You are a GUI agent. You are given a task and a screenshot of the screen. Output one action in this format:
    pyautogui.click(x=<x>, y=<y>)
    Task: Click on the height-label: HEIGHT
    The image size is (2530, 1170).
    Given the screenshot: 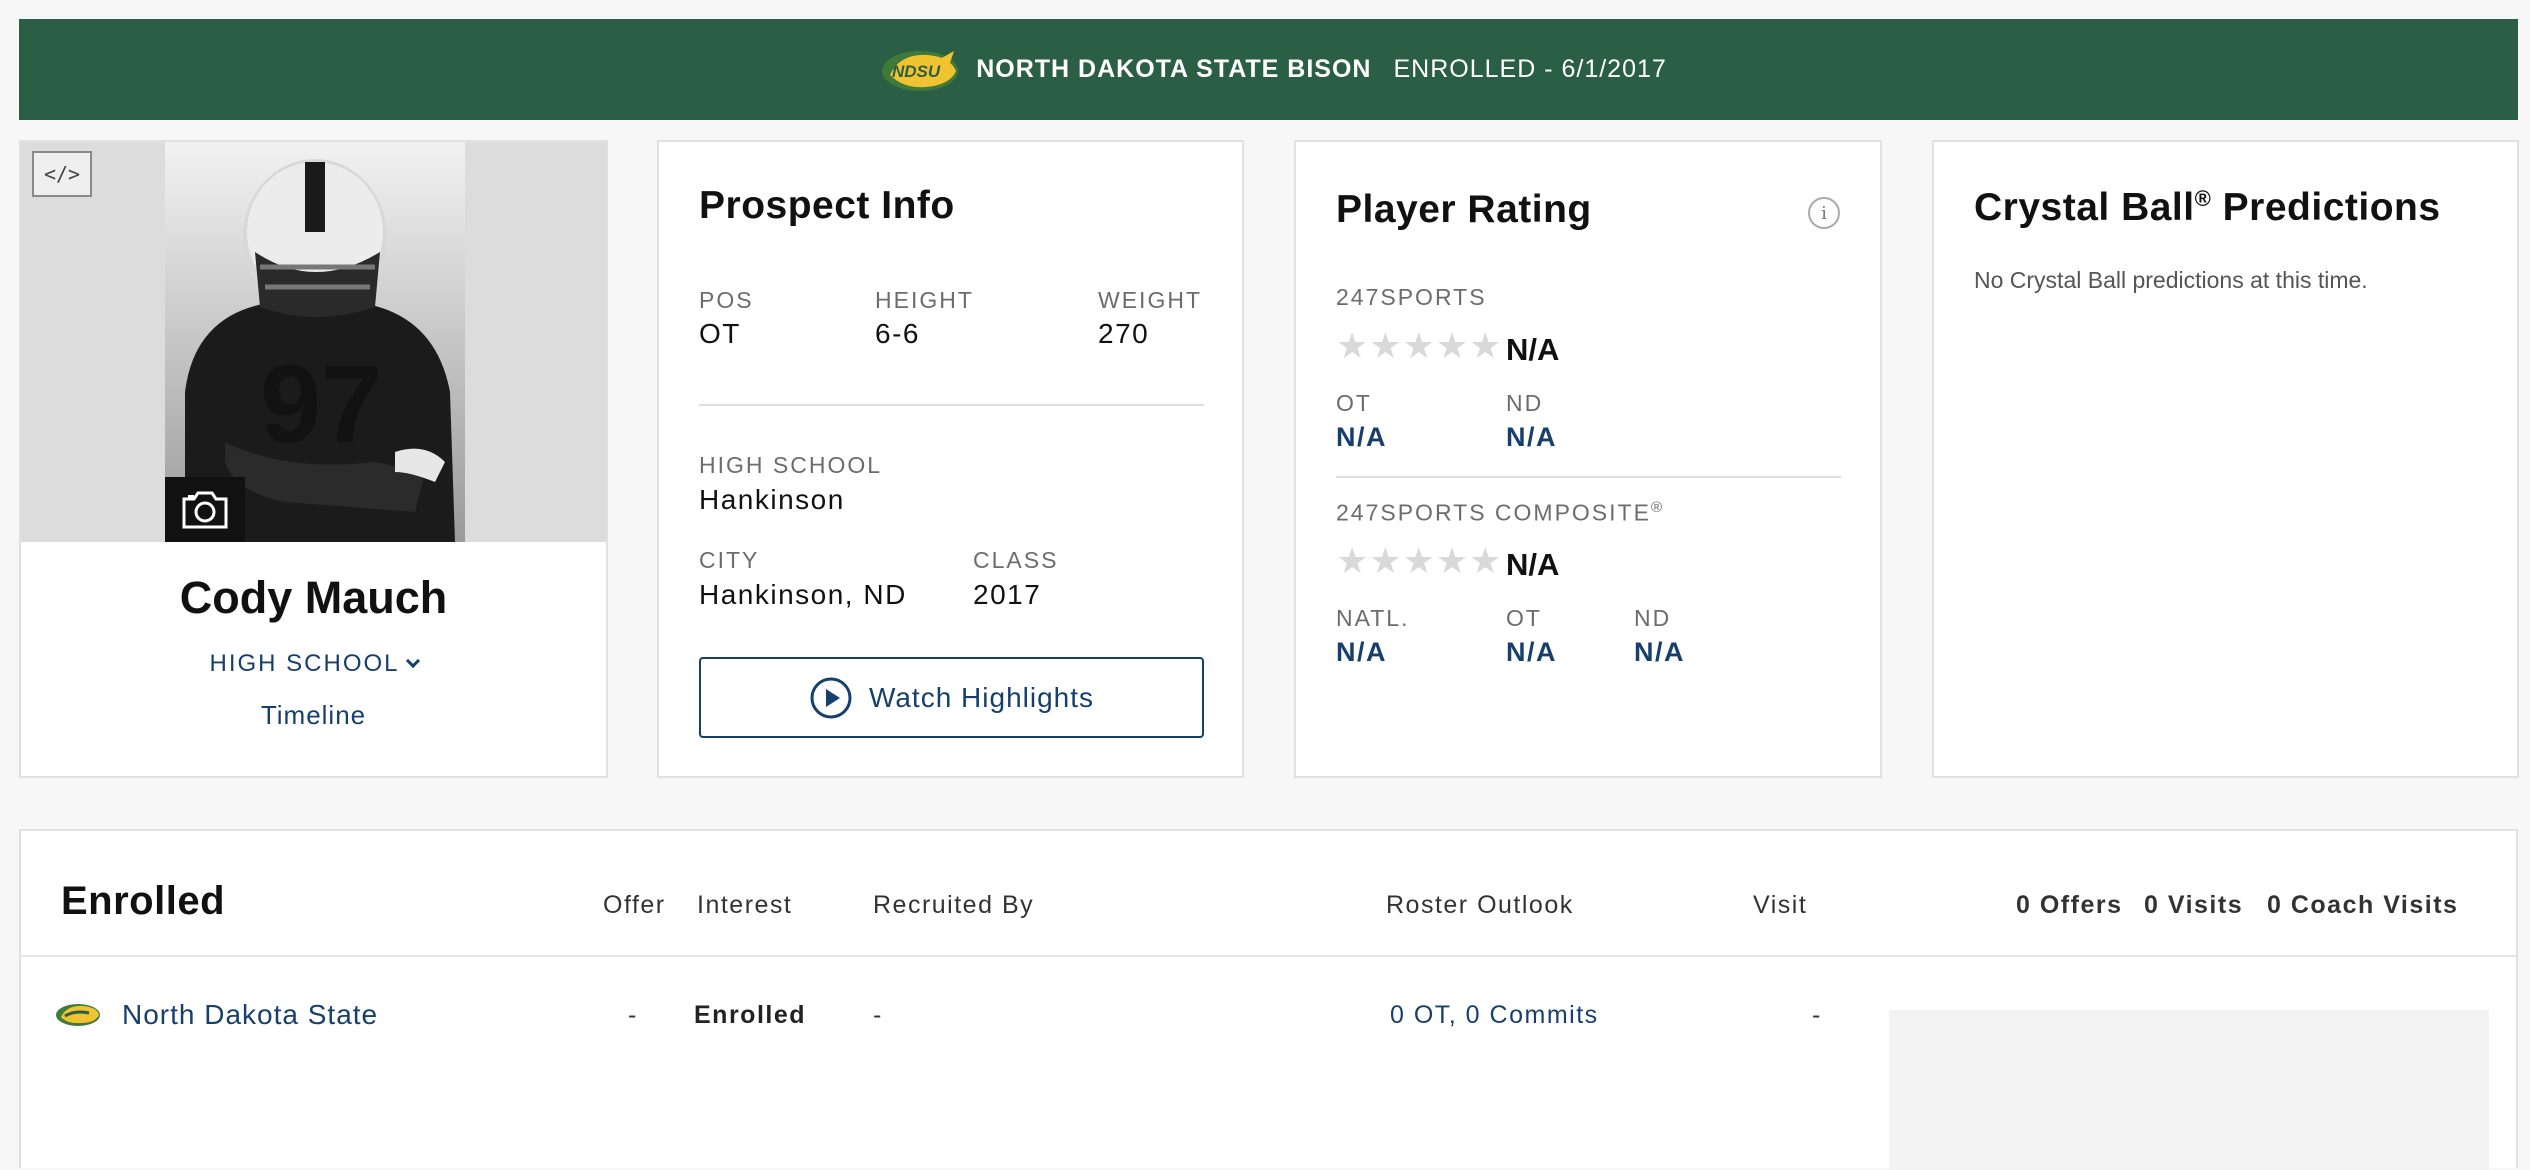 What is the action you would take?
    pyautogui.click(x=924, y=300)
    